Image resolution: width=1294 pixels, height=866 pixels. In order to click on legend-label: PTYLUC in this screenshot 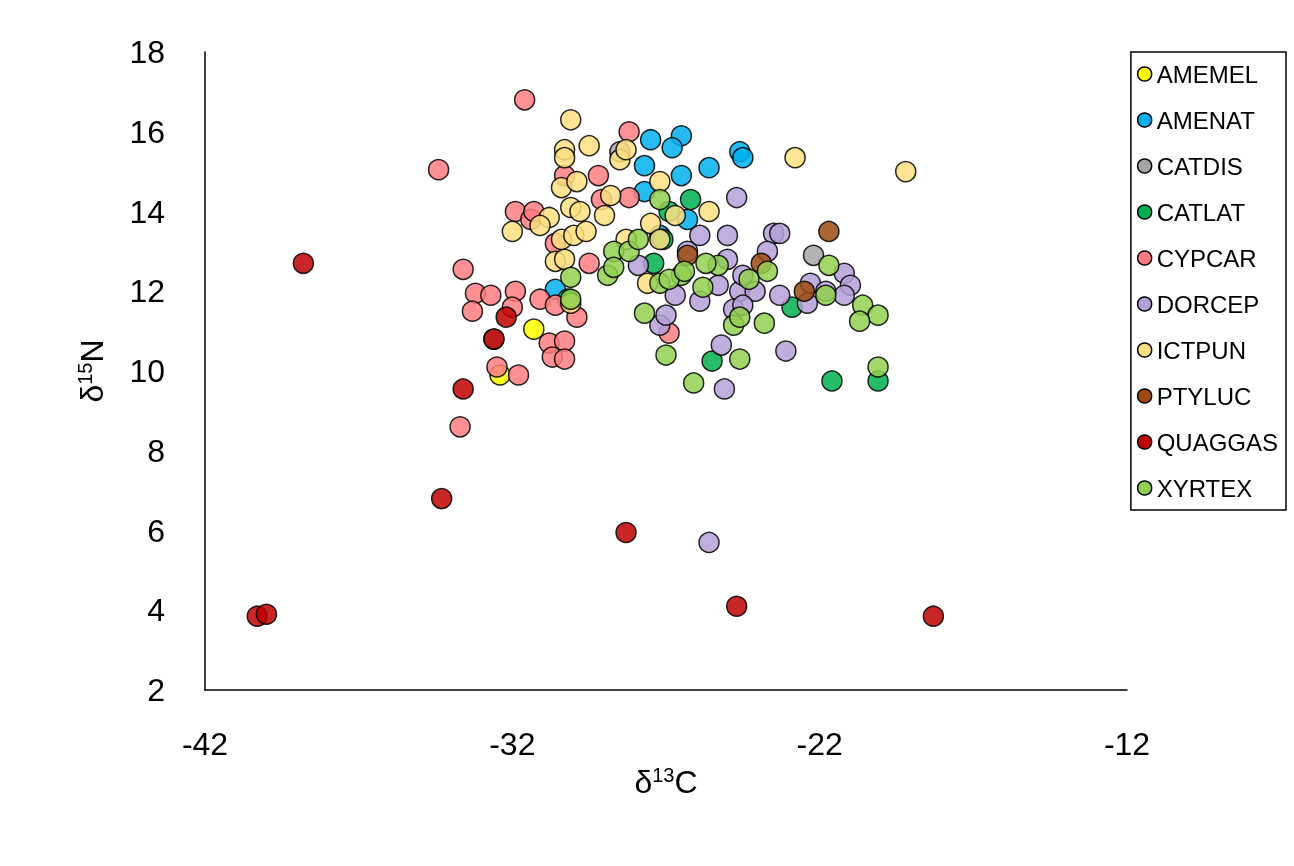, I will do `click(1204, 396)`.